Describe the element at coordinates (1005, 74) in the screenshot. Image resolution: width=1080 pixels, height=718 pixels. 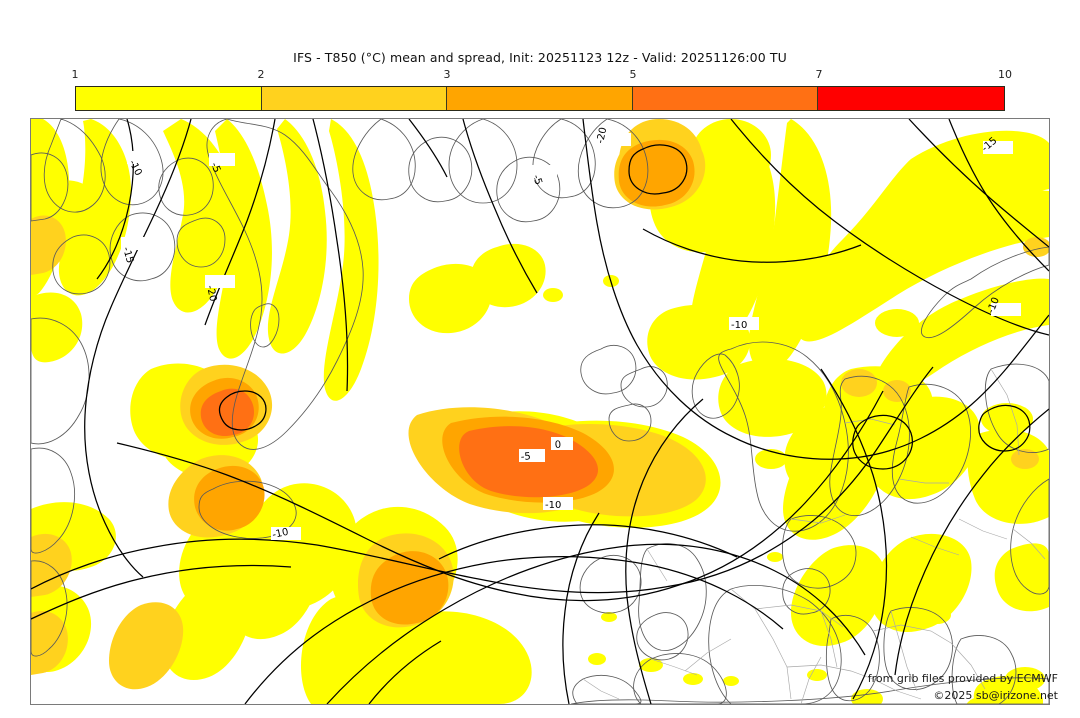
I see `colorbar-tick-label-10: 10` at that location.